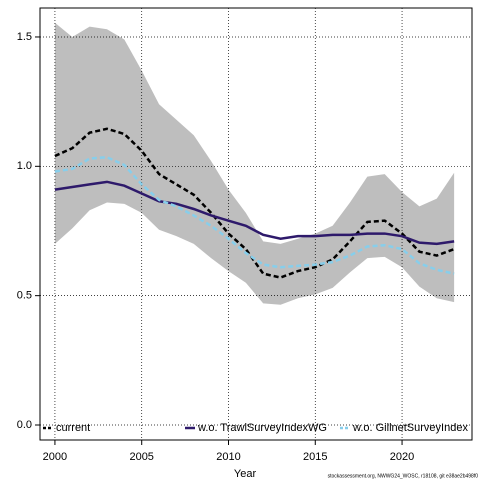  What do you see at coordinates (24, 37) in the screenshot?
I see `y-tick-label: 1.5` at bounding box center [24, 37].